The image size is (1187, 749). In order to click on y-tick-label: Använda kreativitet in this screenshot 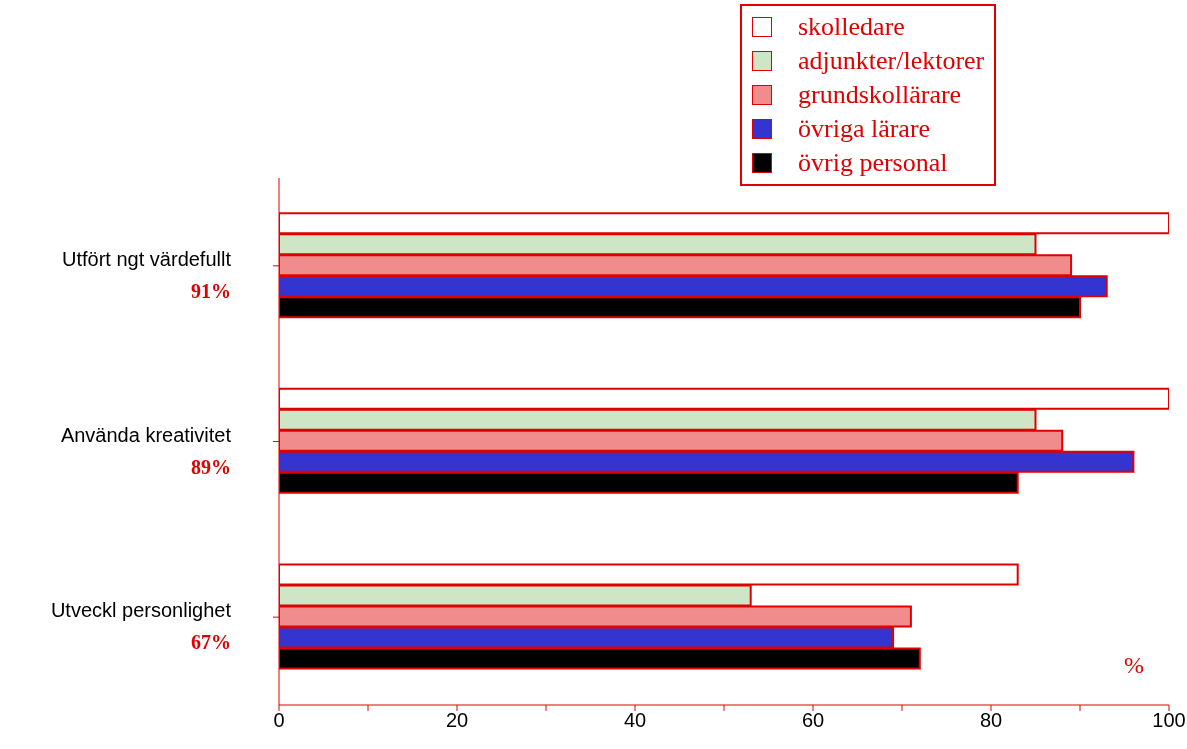, I will do `click(146, 434)`.